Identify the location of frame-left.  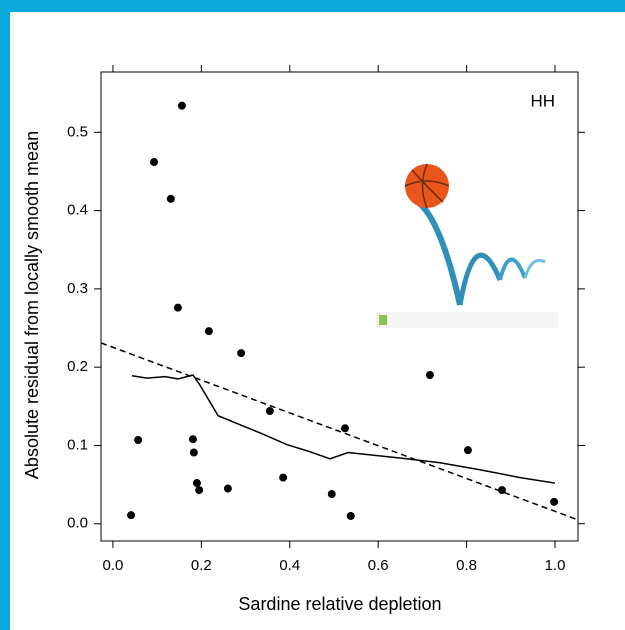
(5, 315).